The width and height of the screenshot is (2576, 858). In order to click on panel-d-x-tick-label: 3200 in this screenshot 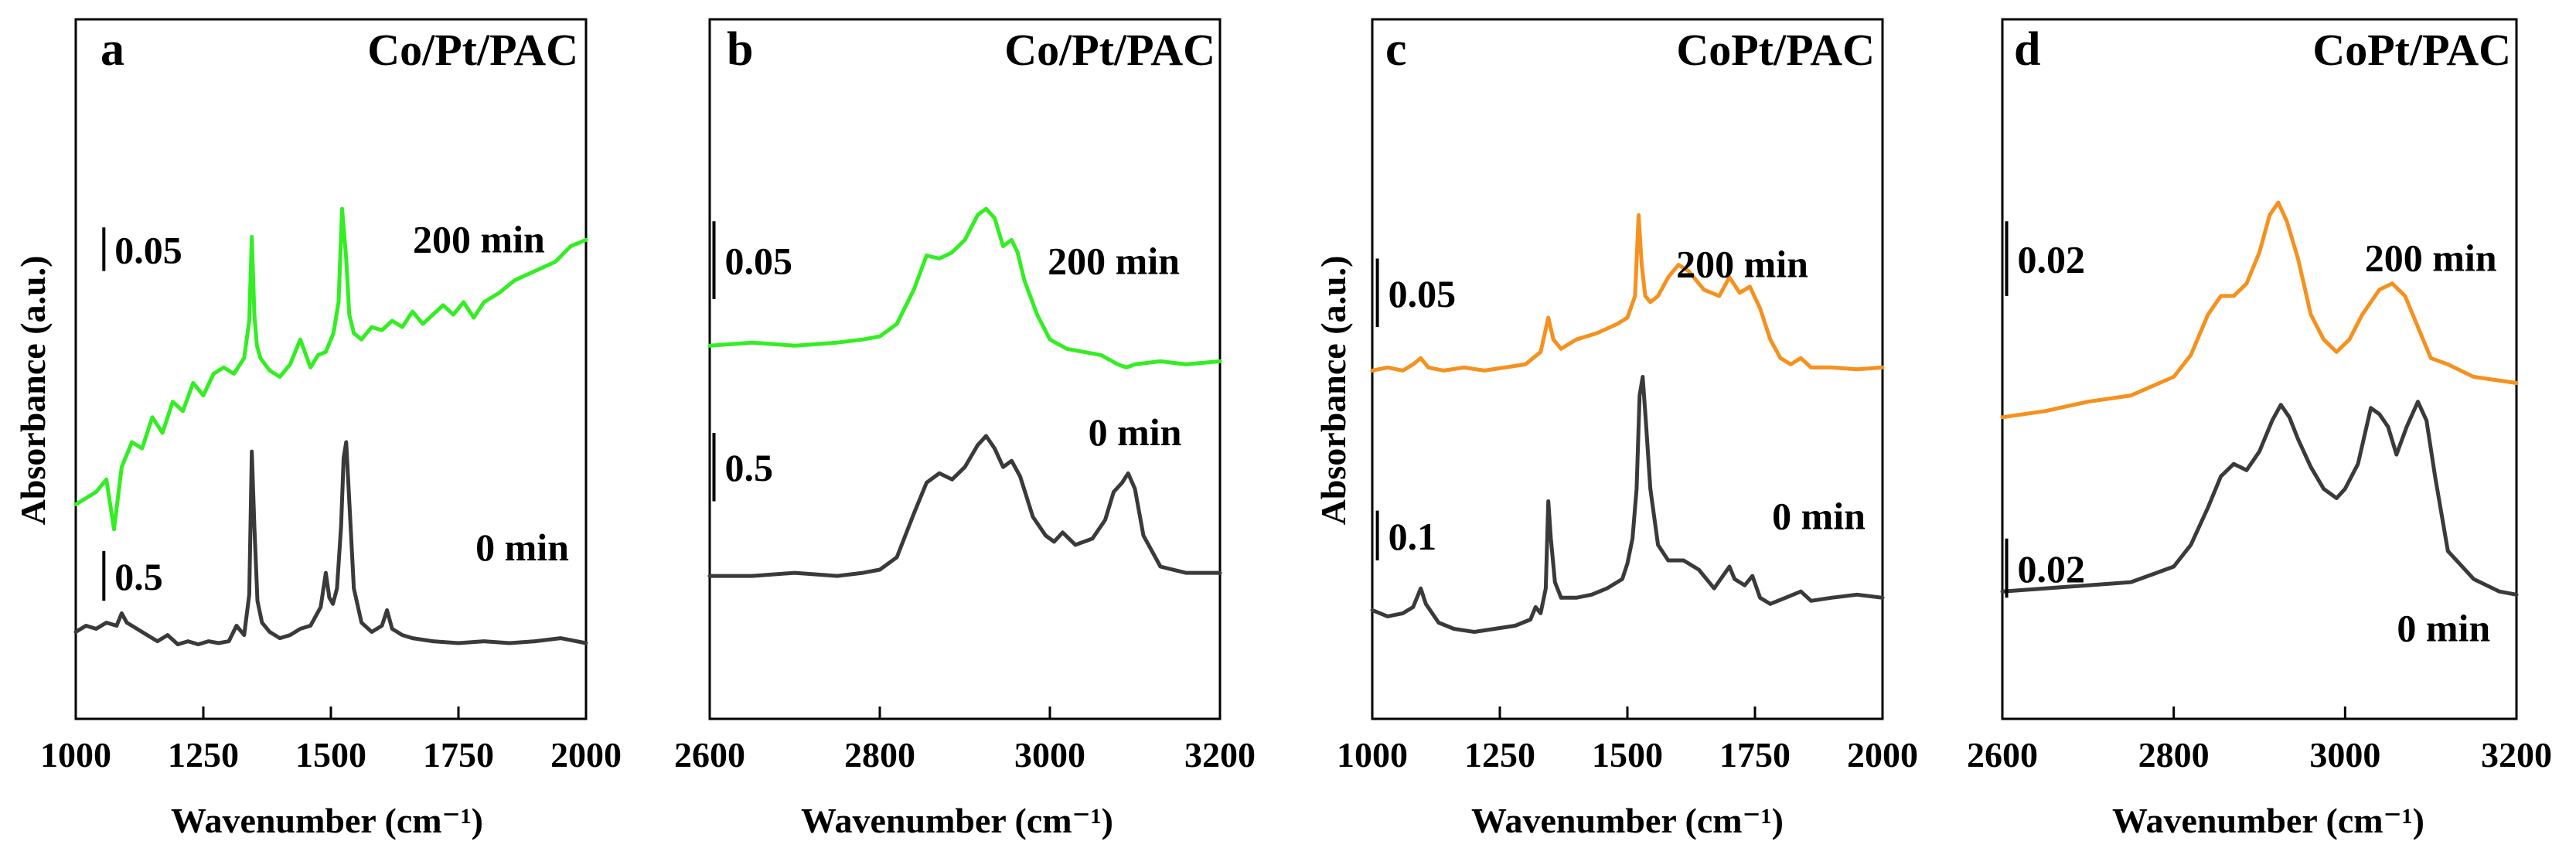, I will do `click(2516, 755)`.